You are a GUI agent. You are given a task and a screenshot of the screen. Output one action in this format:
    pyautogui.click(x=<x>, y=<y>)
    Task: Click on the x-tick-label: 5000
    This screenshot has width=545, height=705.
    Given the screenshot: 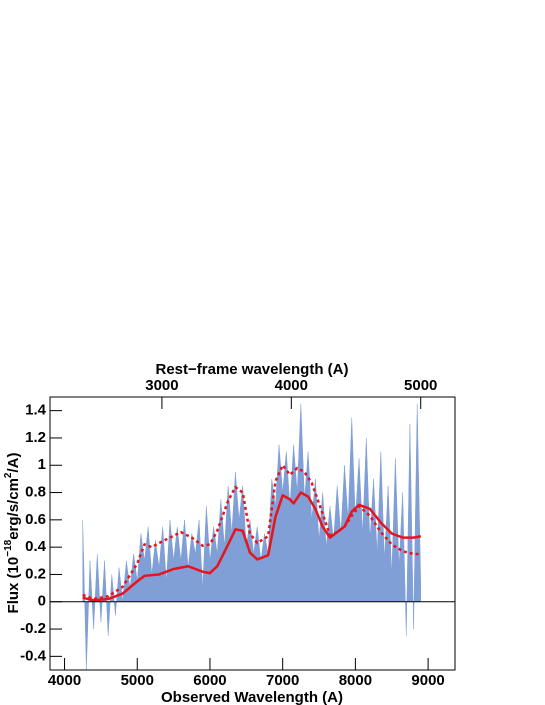 What is the action you would take?
    pyautogui.click(x=137, y=680)
    